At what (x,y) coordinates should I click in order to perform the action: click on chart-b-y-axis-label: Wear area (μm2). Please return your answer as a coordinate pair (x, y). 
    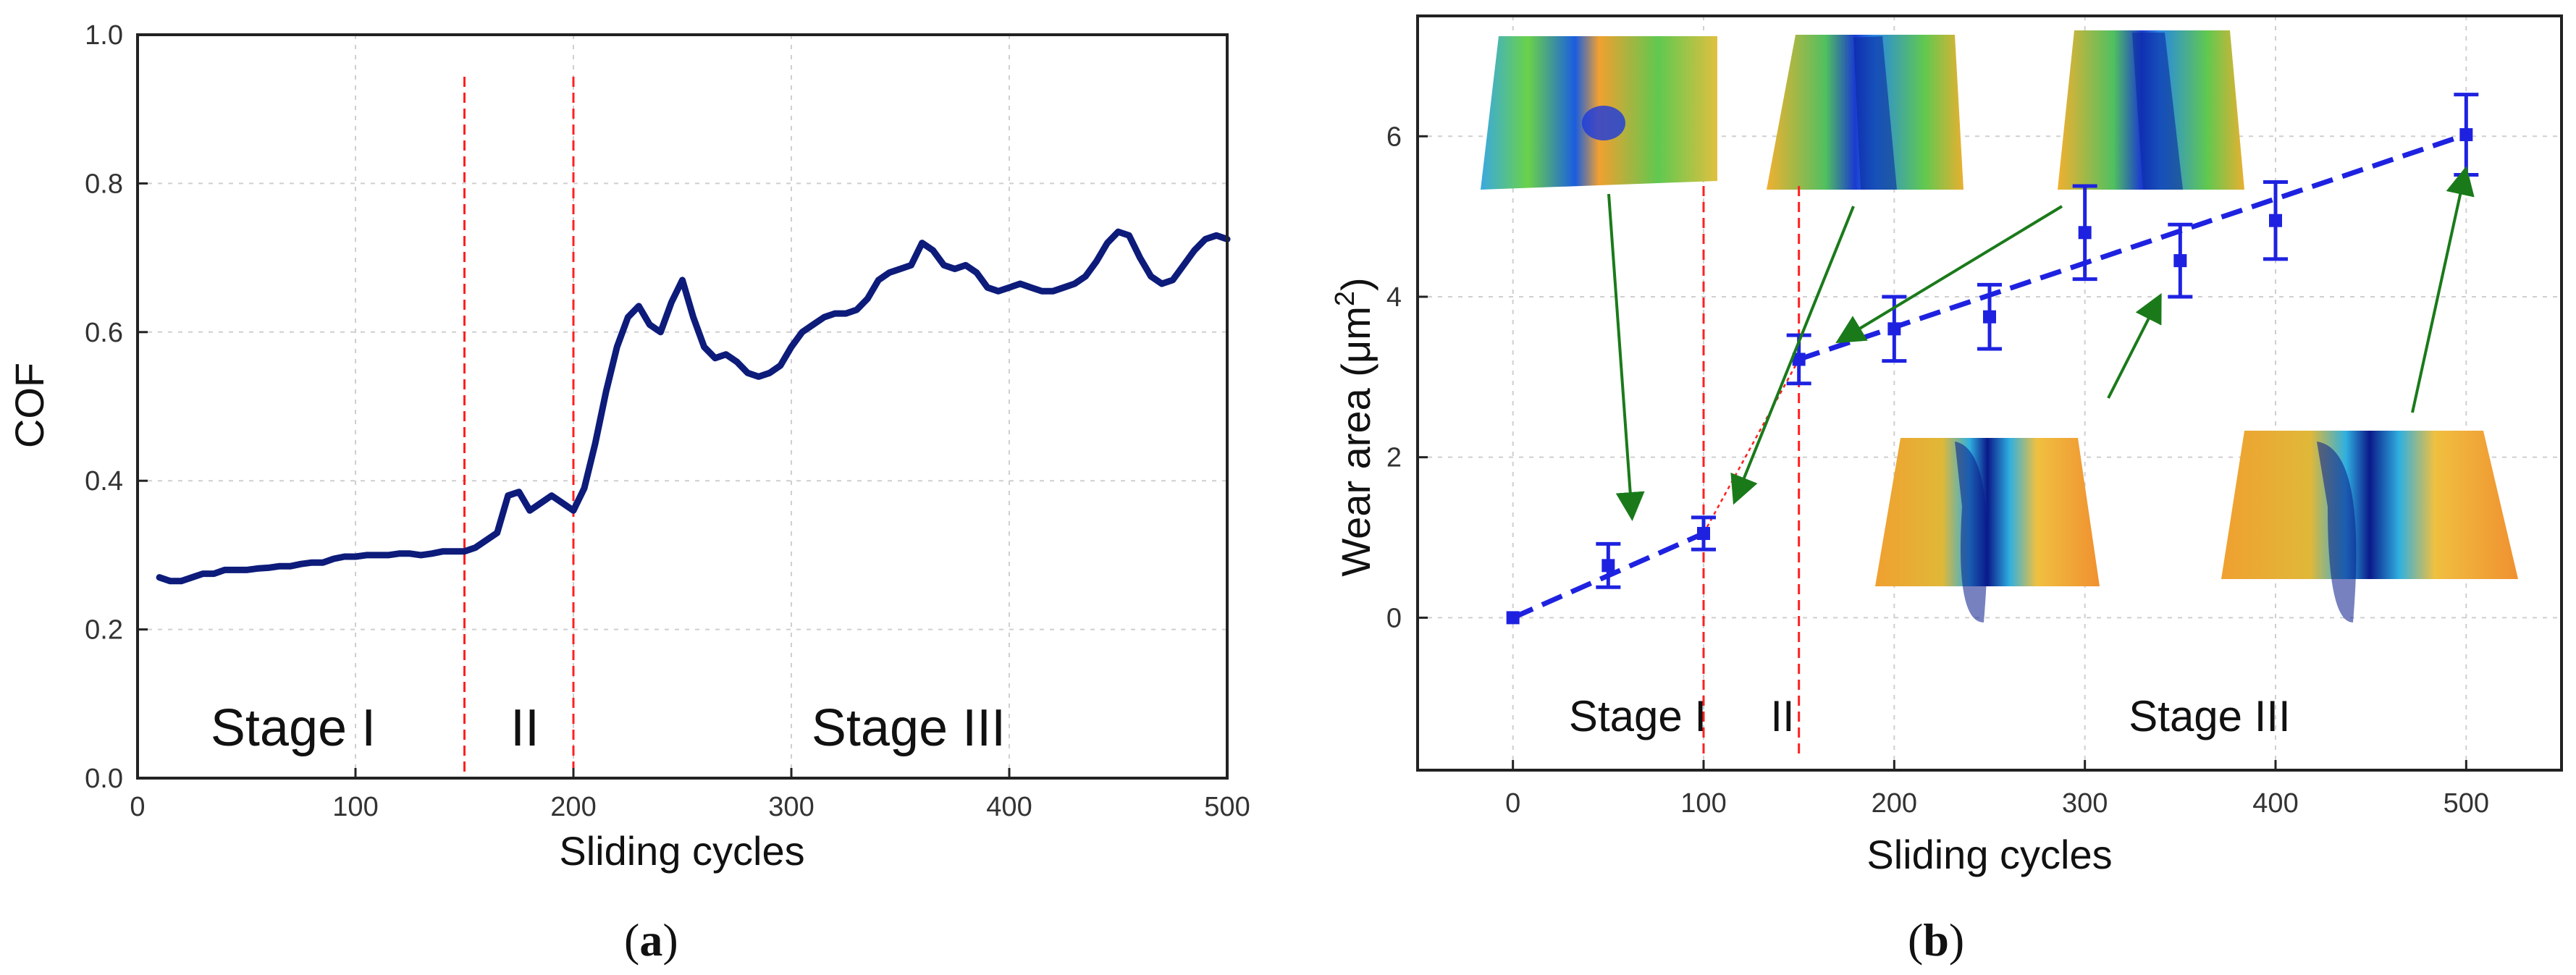
    Looking at the image, I should click on (1354, 427).